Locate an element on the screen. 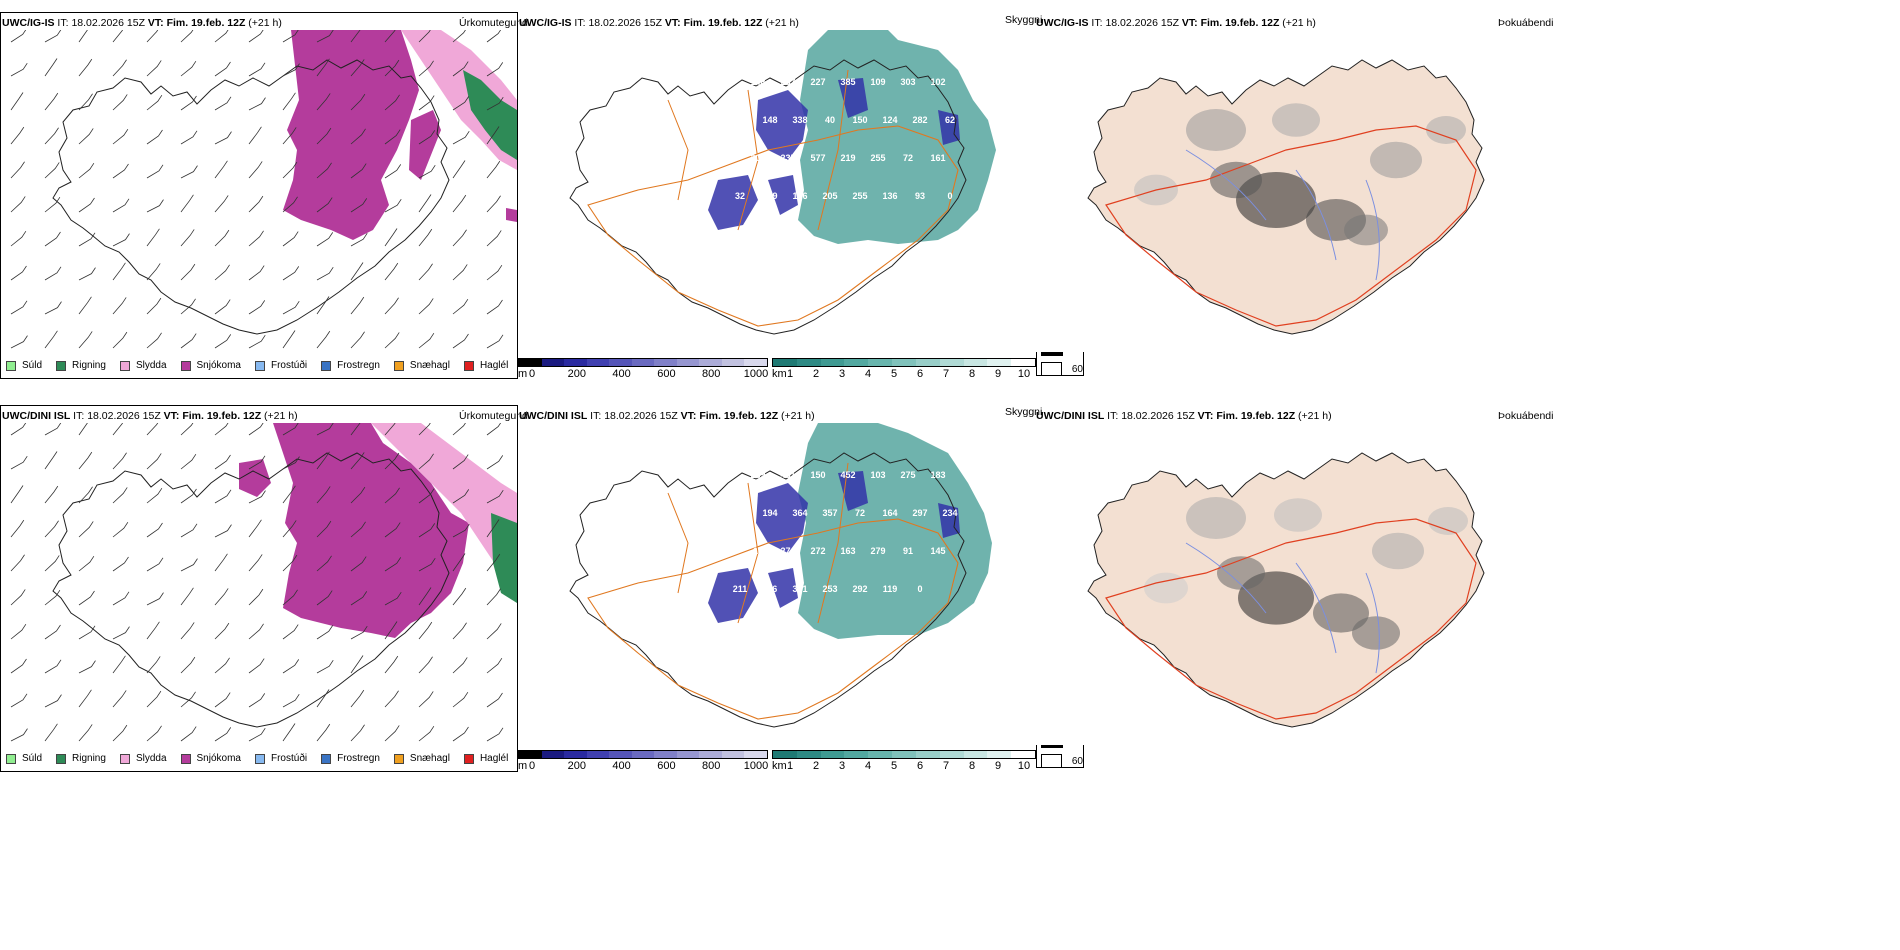 This screenshot has height=950, width=1900. precip-panel-frame-bottom is located at coordinates (259, 588).